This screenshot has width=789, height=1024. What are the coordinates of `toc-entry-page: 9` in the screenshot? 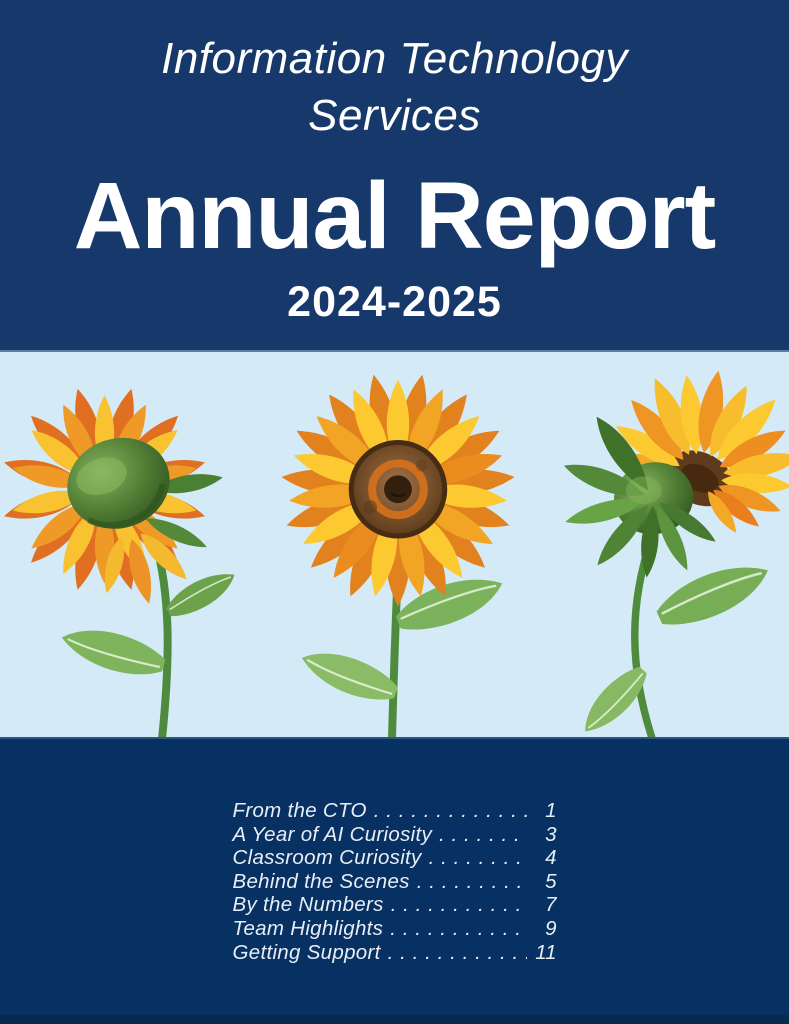 It's located at (551, 928).